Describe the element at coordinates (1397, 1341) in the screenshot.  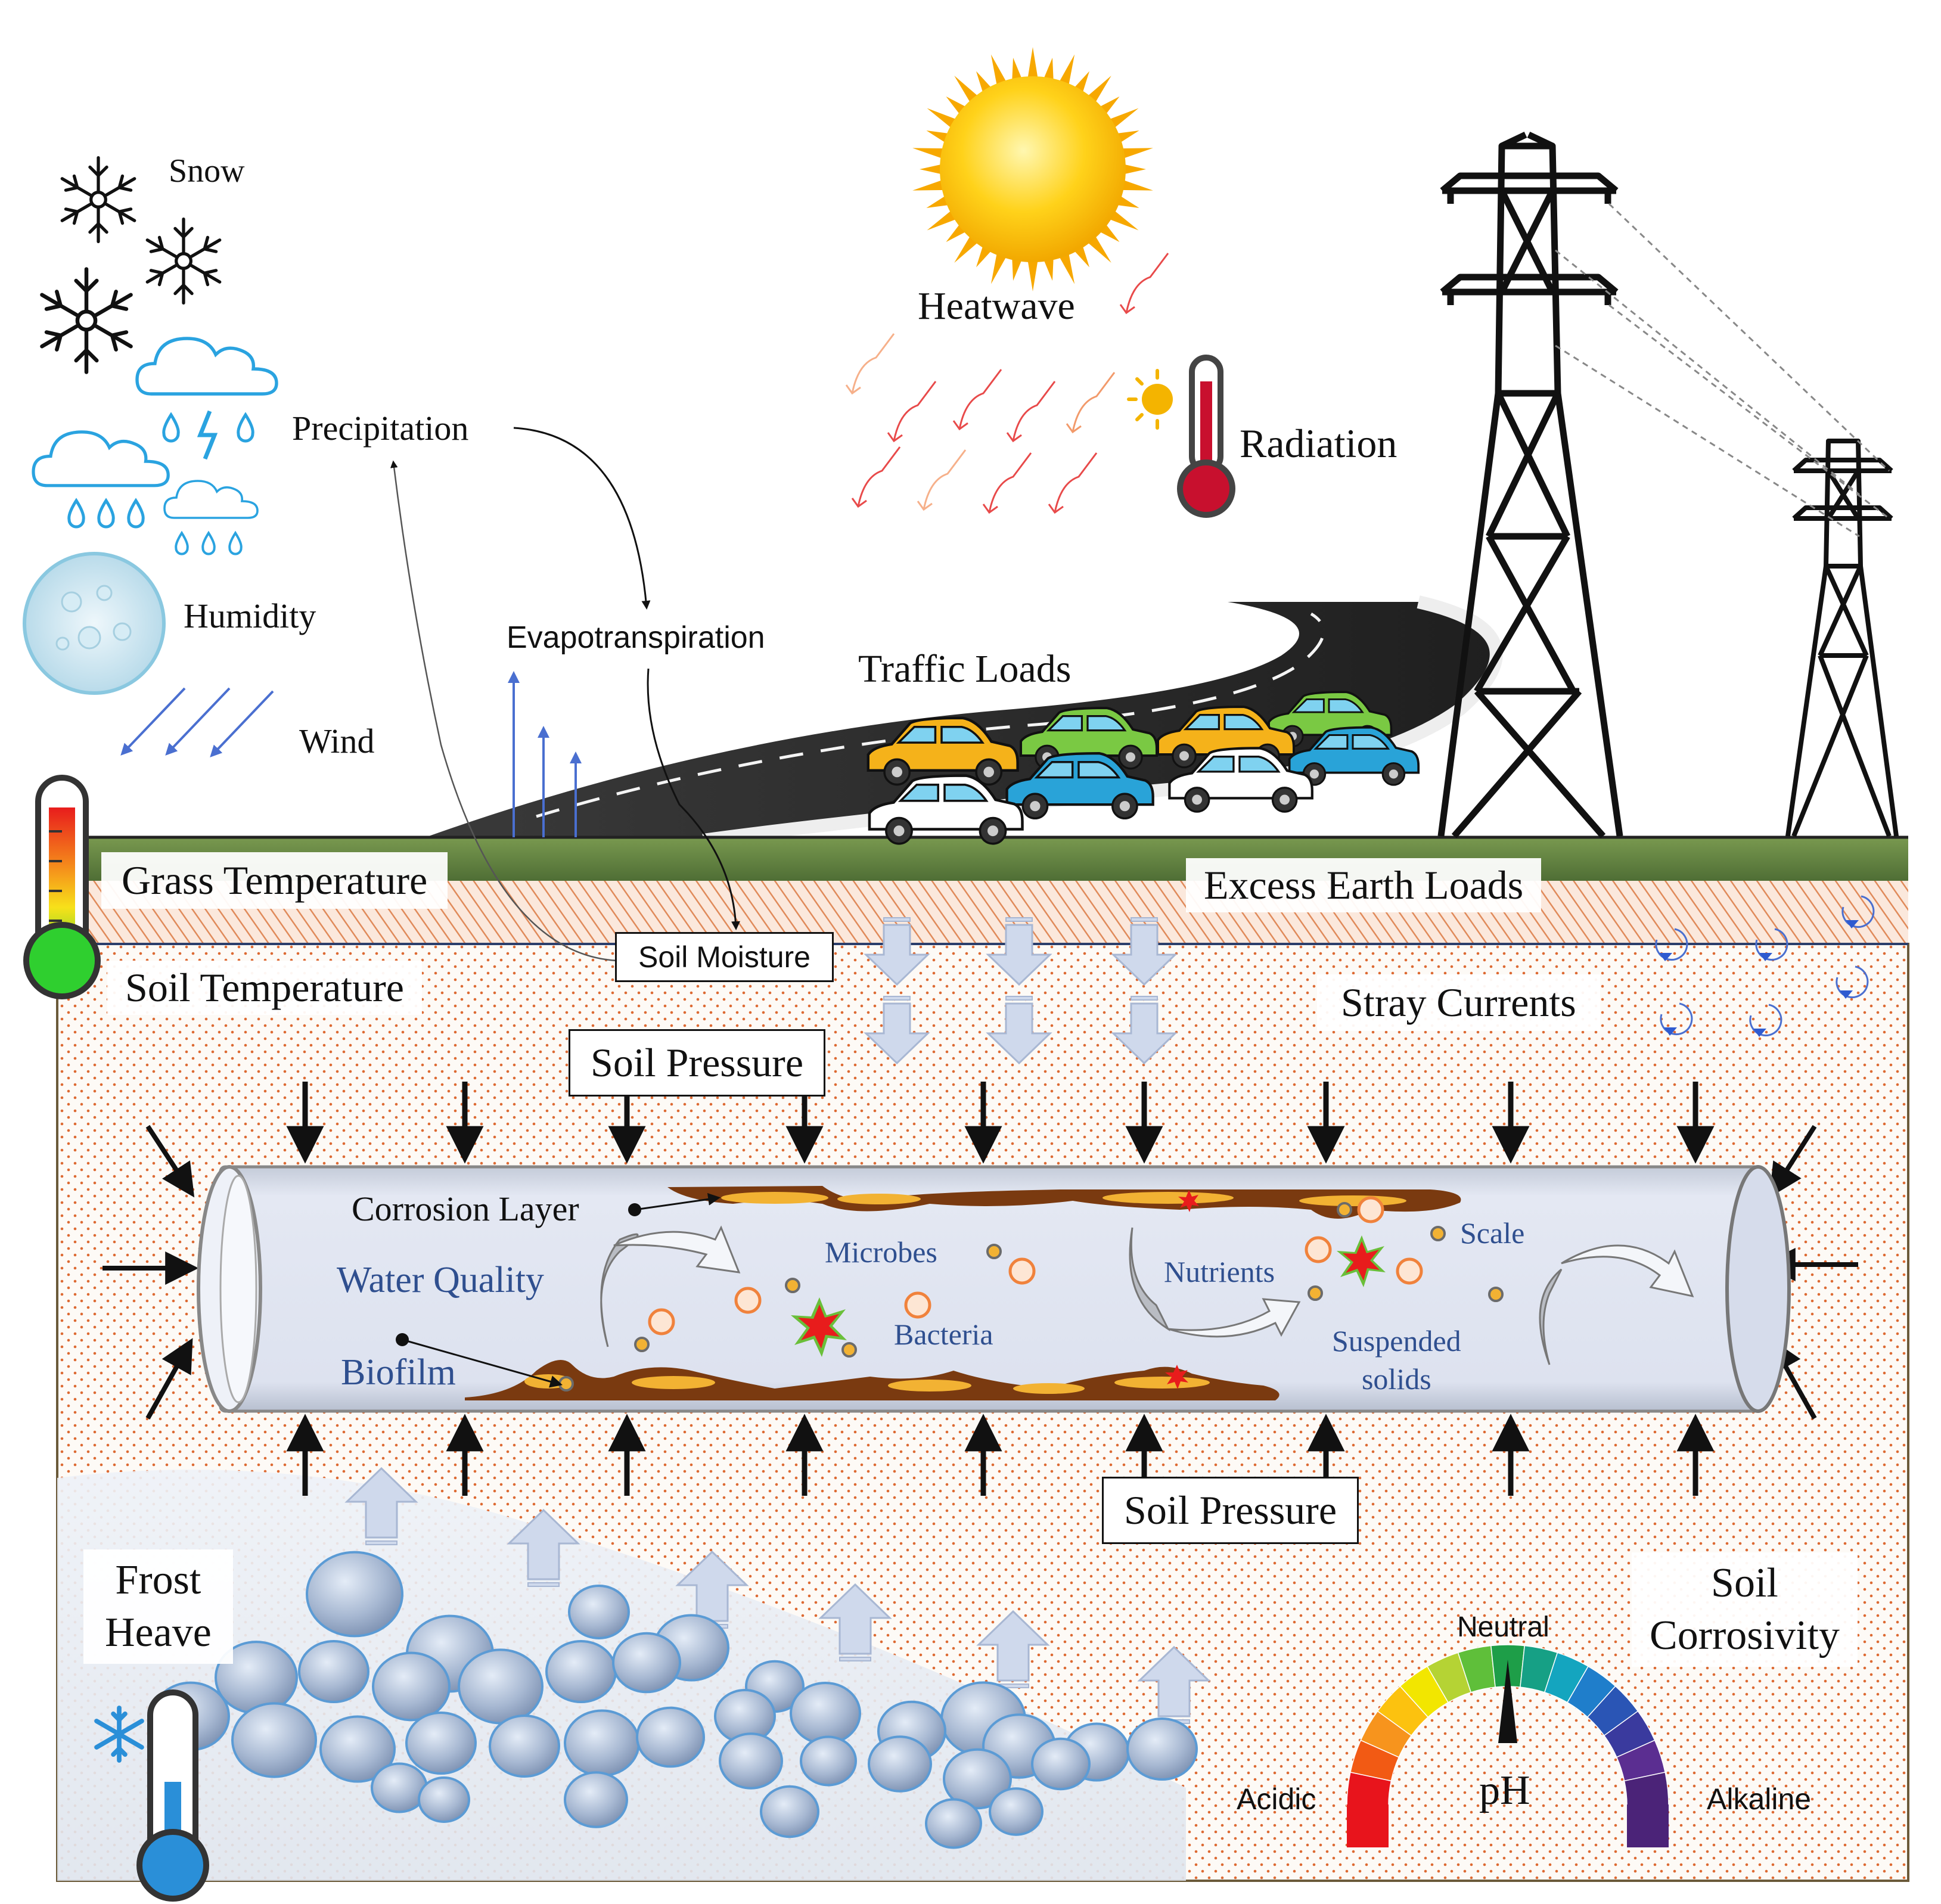
I see `suspended-line1: Suspended` at that location.